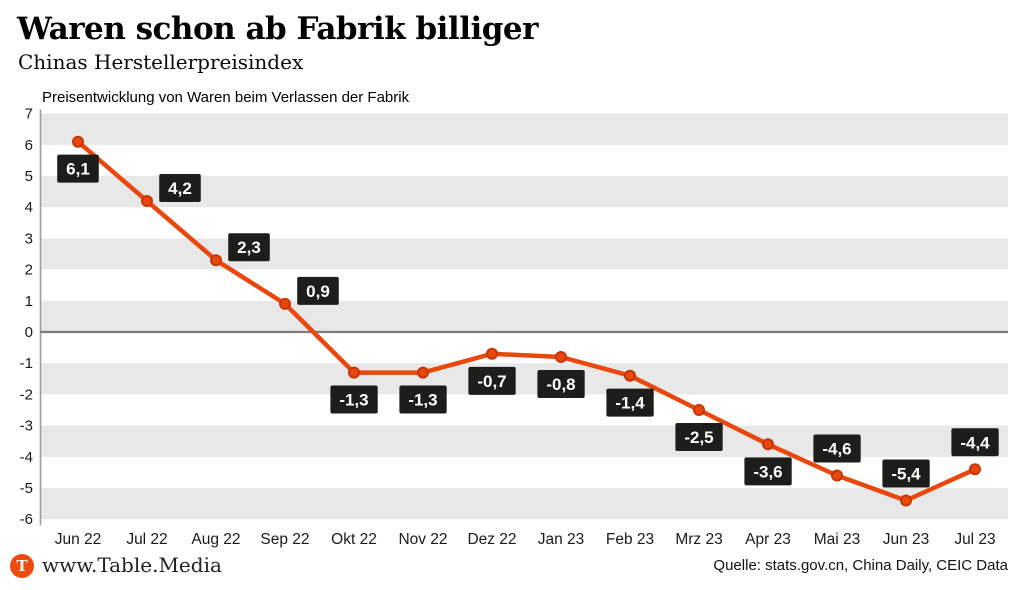 The width and height of the screenshot is (1024, 590). What do you see at coordinates (26, 457) in the screenshot?
I see `y-axis-tick-label: -4` at bounding box center [26, 457].